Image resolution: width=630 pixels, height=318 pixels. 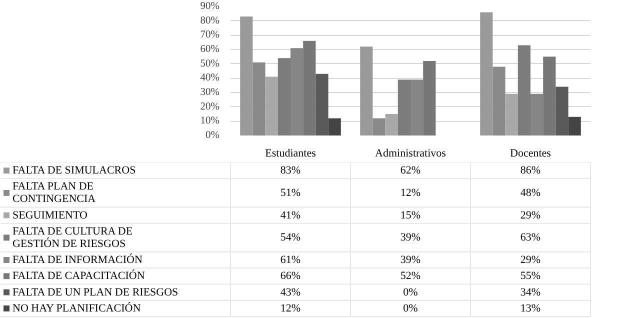 I want to click on data-label: 83%, so click(x=290, y=170).